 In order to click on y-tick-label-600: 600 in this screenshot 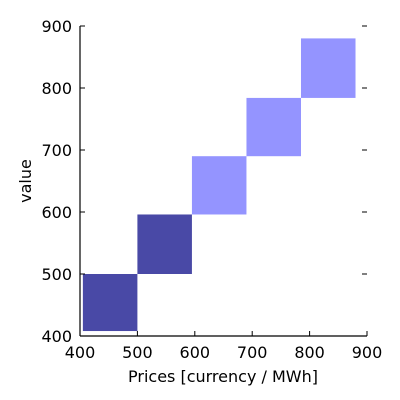, I will do `click(56, 212)`.